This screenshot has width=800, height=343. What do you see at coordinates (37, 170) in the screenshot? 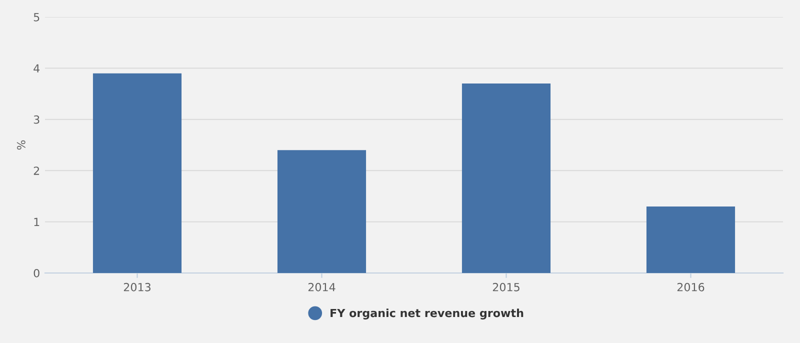
I see `y-tick-label: 2` at bounding box center [37, 170].